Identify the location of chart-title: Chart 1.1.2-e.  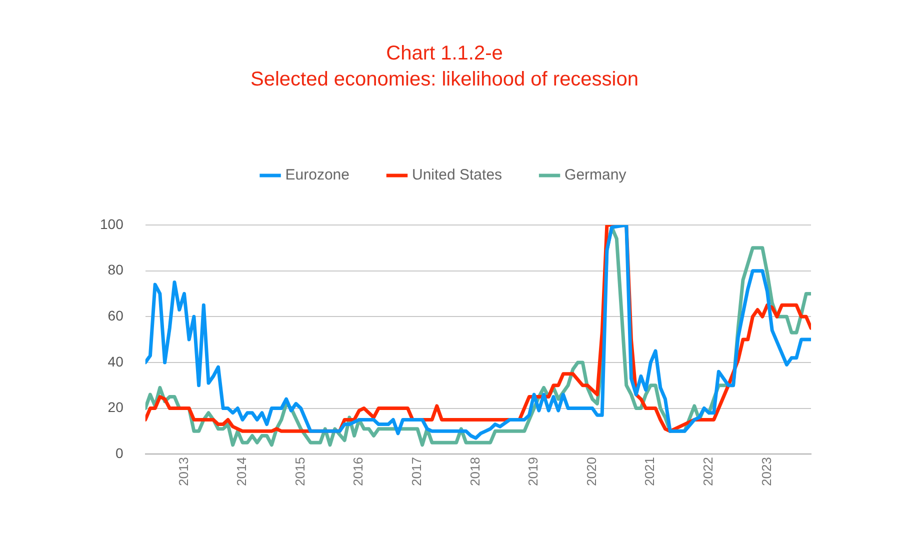
(444, 53).